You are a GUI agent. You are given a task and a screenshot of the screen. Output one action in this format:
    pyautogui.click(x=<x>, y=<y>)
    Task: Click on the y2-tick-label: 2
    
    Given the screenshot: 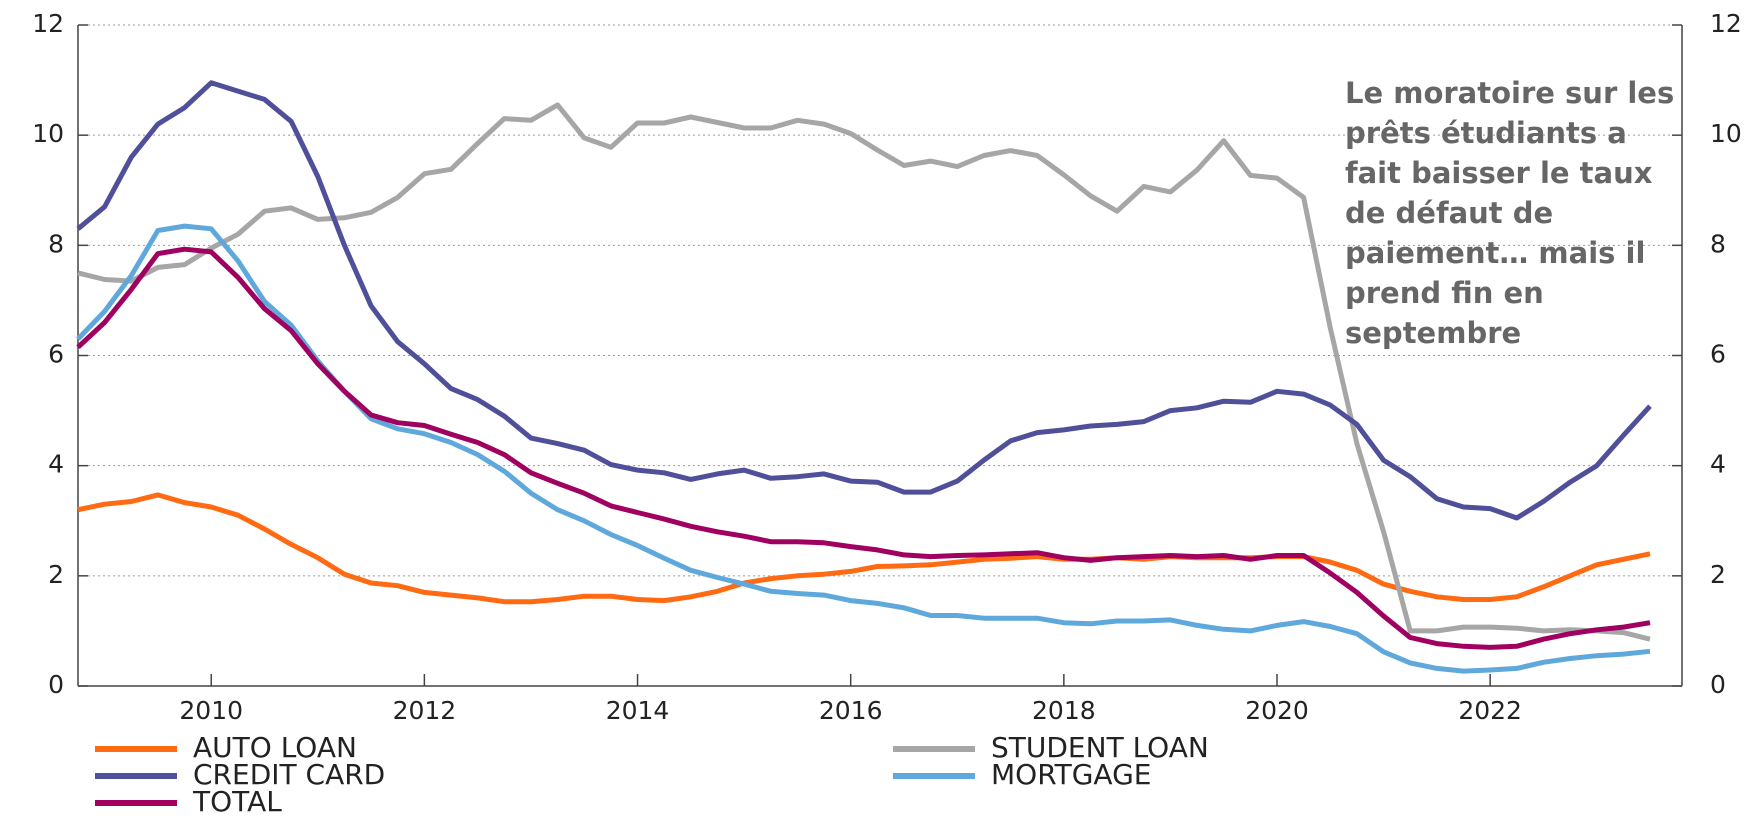 What is the action you would take?
    pyautogui.click(x=1718, y=574)
    